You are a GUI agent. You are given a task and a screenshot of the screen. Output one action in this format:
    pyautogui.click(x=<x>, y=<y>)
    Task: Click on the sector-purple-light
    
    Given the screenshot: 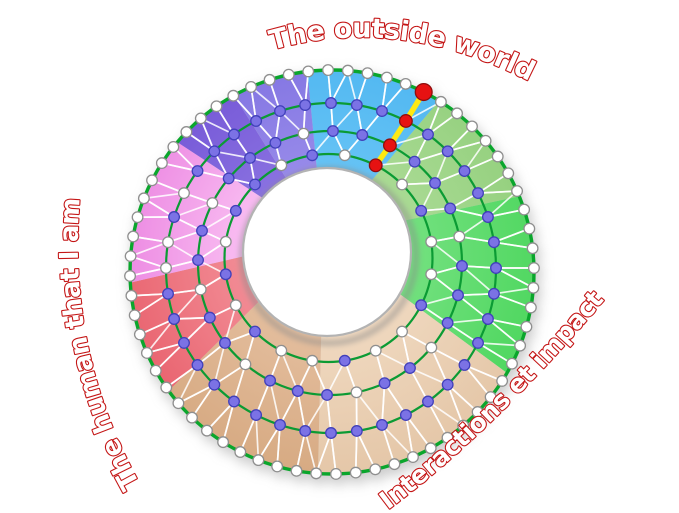 What is the action you would take?
    pyautogui.click(x=275, y=125)
    